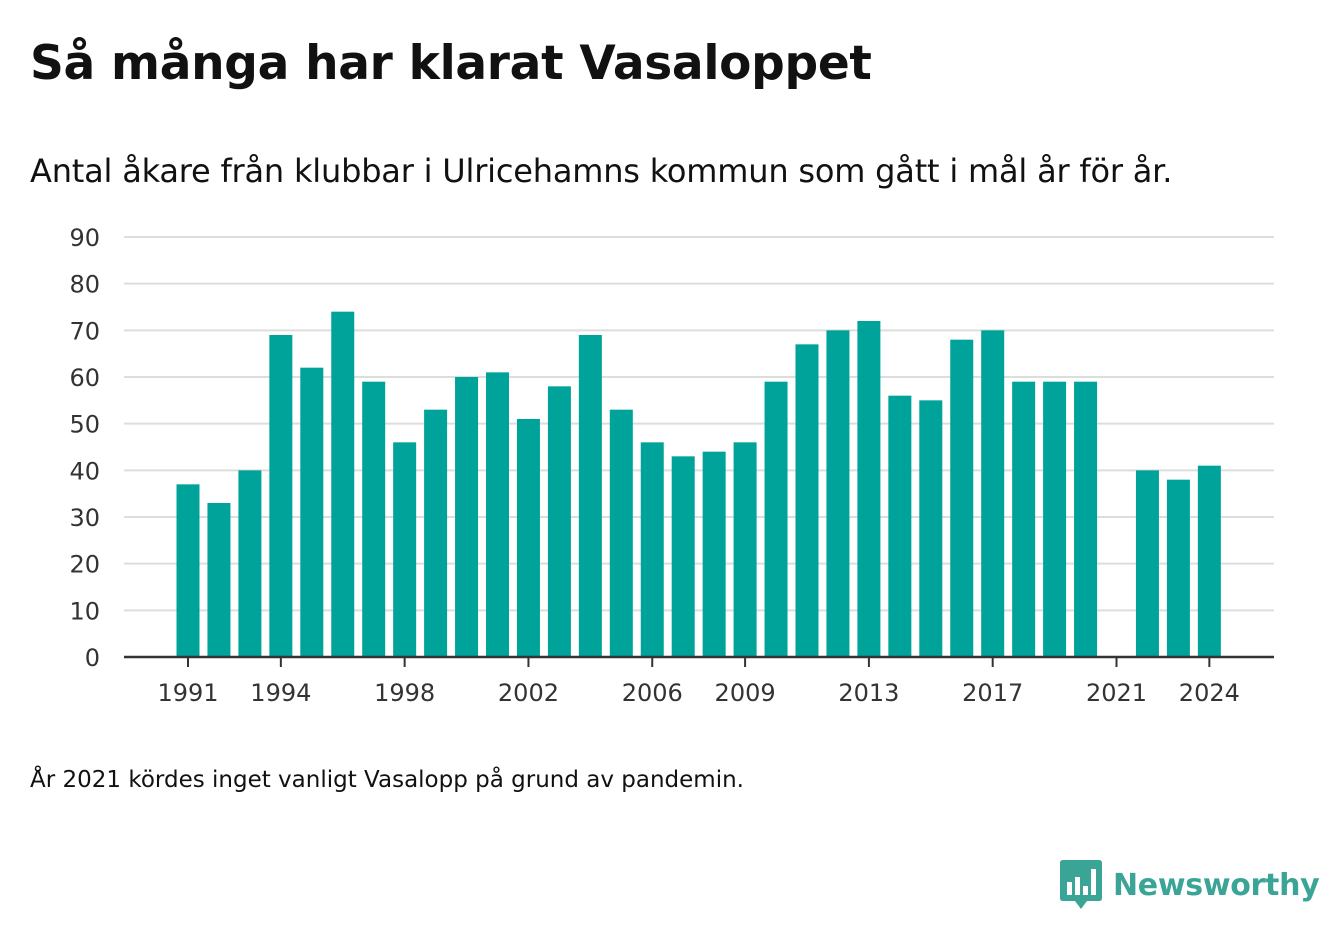 Image resolution: width=1340 pixels, height=940 pixels. I want to click on newsworthy-logo: Newsworthy, so click(1190, 885).